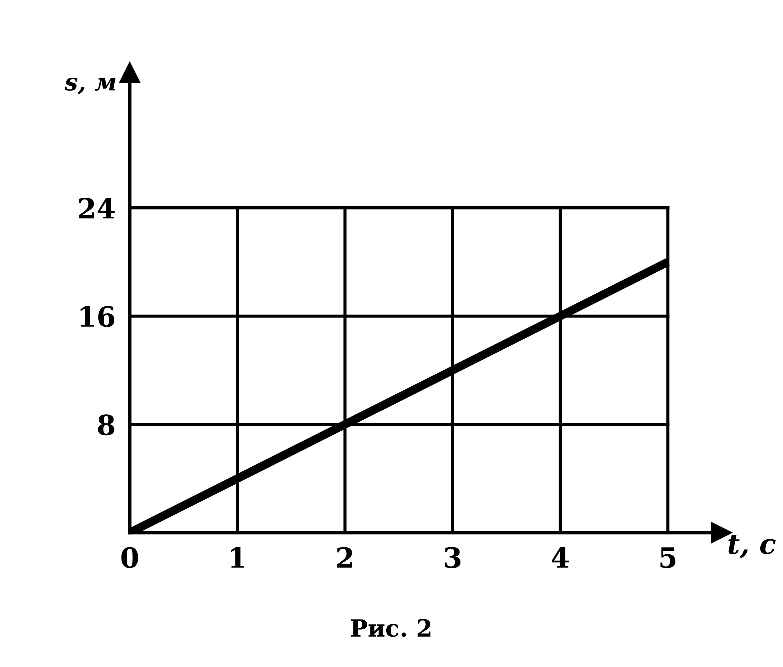 The width and height of the screenshot is (783, 667). What do you see at coordinates (97, 208) in the screenshot?
I see `y-tick-label: 24` at bounding box center [97, 208].